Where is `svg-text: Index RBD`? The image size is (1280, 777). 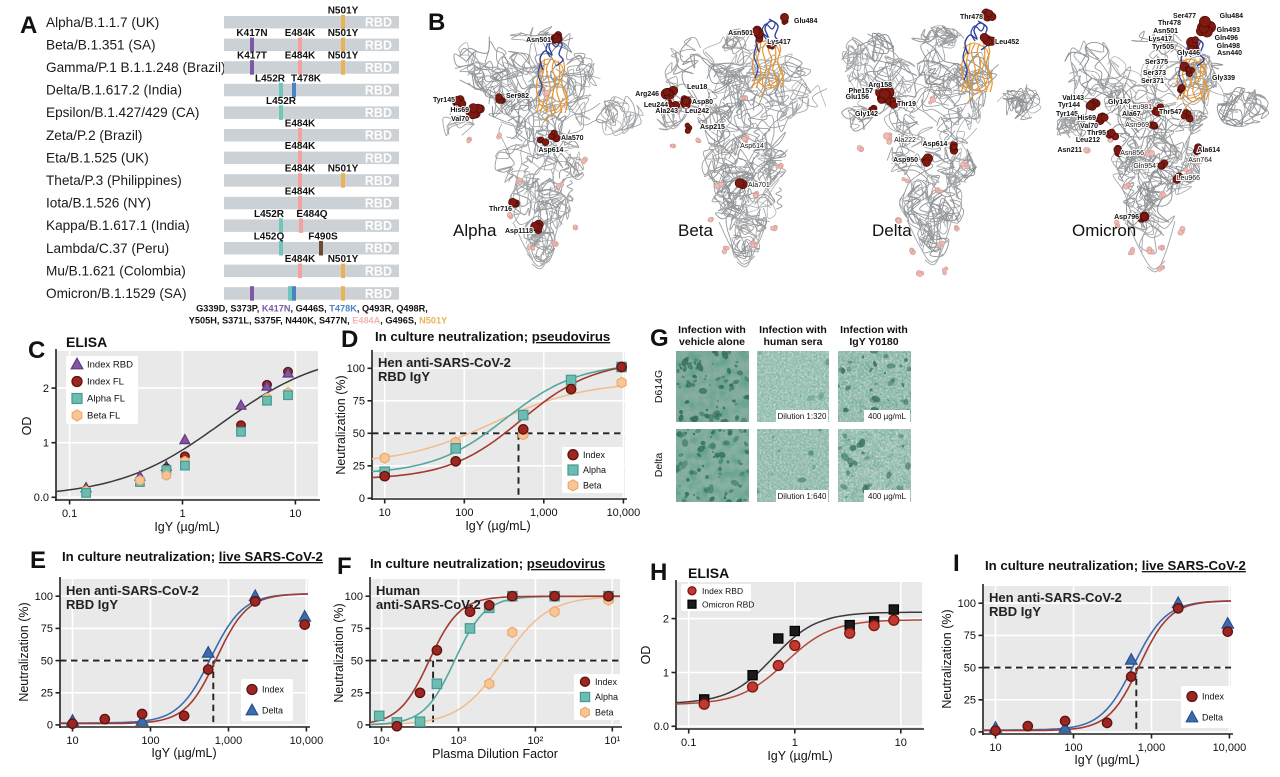
svg-text: Index RBD is located at coordinates (110, 365).